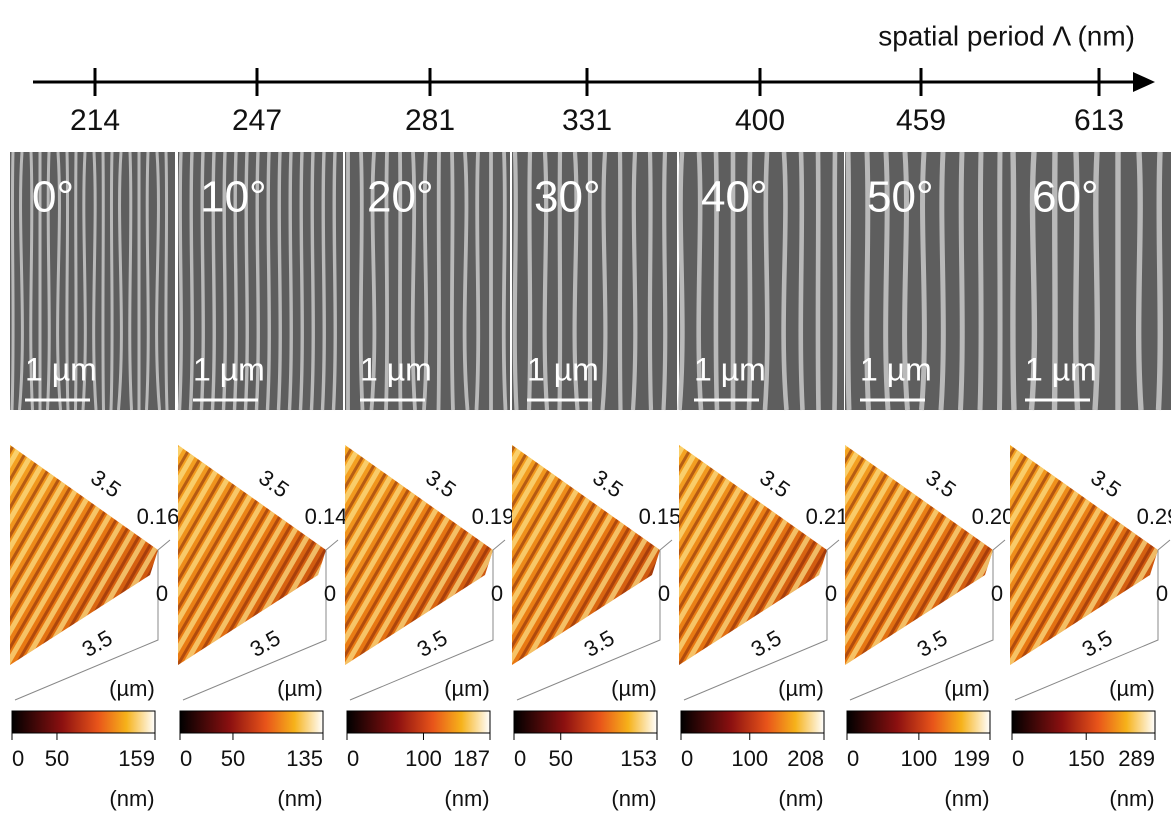 The width and height of the screenshot is (1171, 817). What do you see at coordinates (827, 516) in the screenshot?
I see `afm-z-max: 0.21` at bounding box center [827, 516].